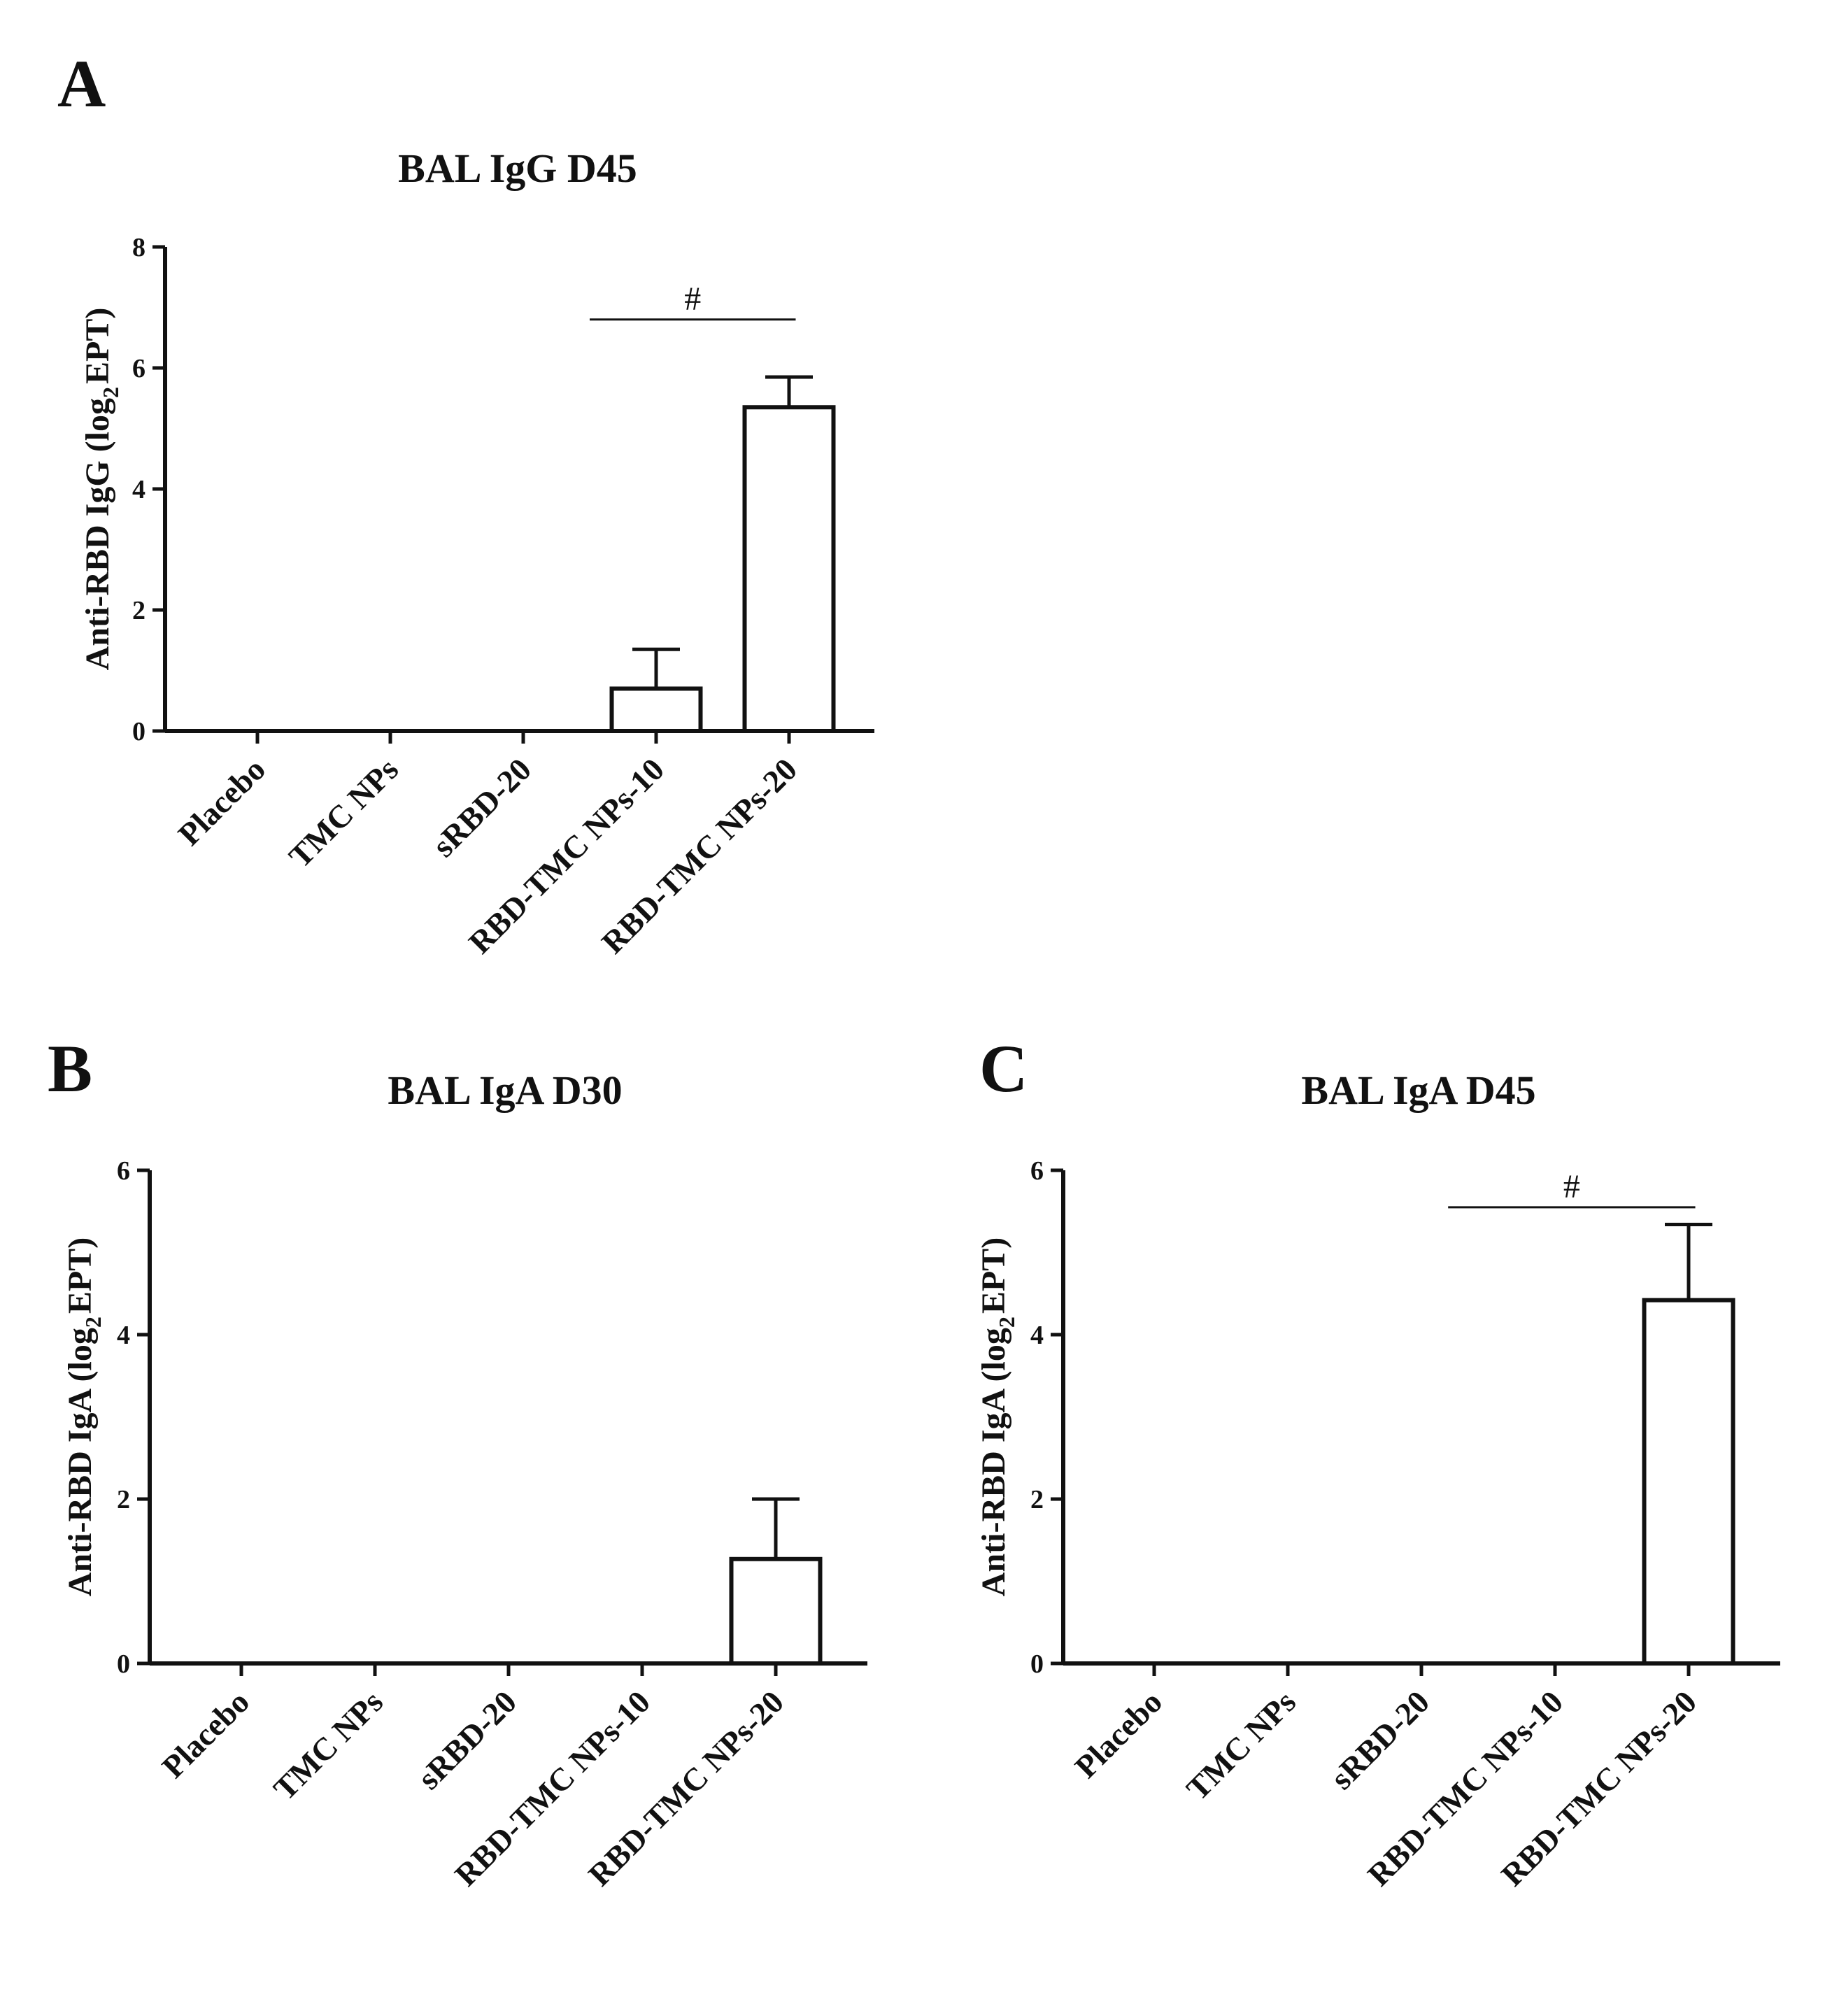 The image size is (1839, 2016). What do you see at coordinates (97, 534) in the screenshot?
I see `y-axis-label-main: Anti-RBD IgG (log` at bounding box center [97, 534].